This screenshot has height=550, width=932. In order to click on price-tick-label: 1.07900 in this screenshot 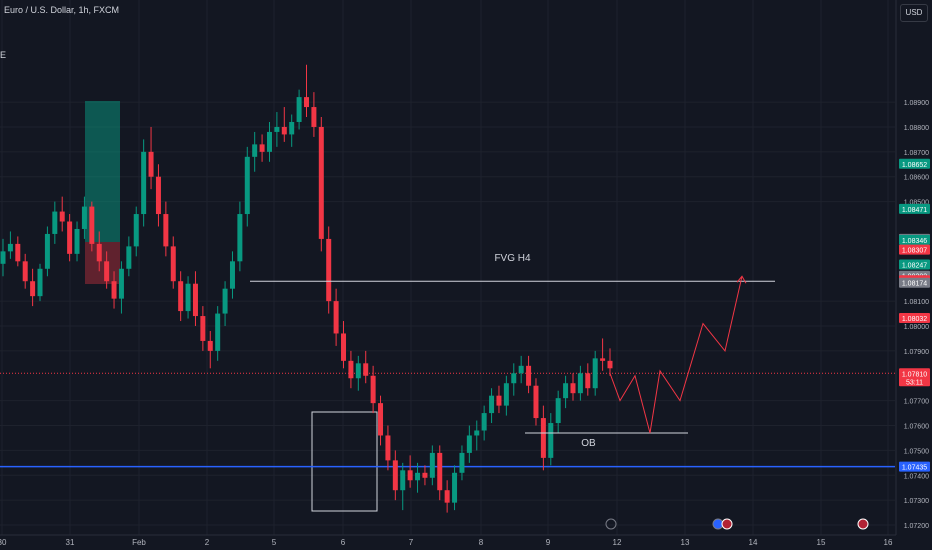, I will do `click(916, 352)`.